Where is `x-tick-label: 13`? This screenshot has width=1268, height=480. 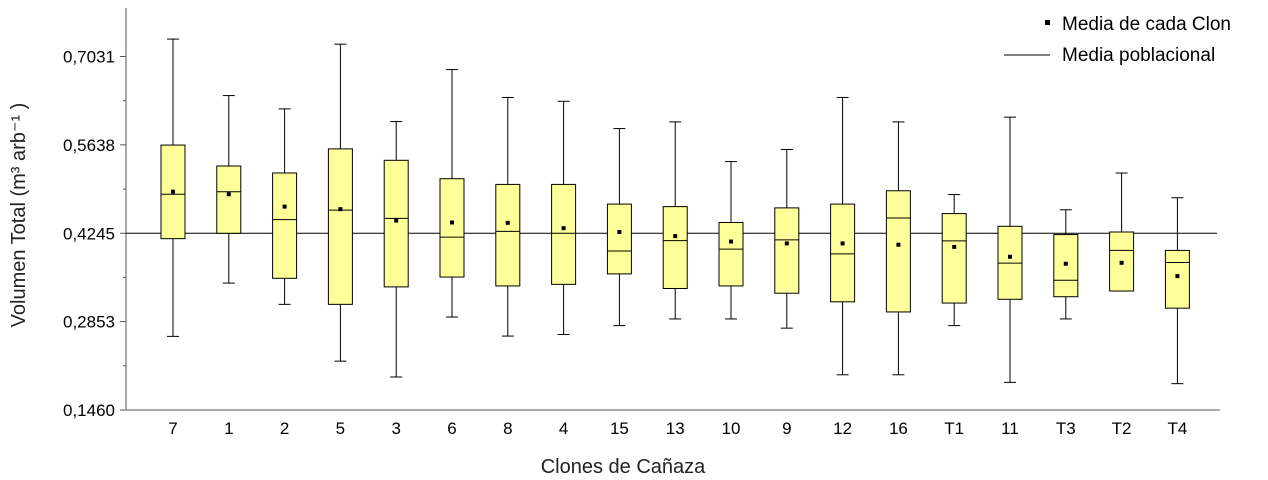 x-tick-label: 13 is located at coordinates (675, 428).